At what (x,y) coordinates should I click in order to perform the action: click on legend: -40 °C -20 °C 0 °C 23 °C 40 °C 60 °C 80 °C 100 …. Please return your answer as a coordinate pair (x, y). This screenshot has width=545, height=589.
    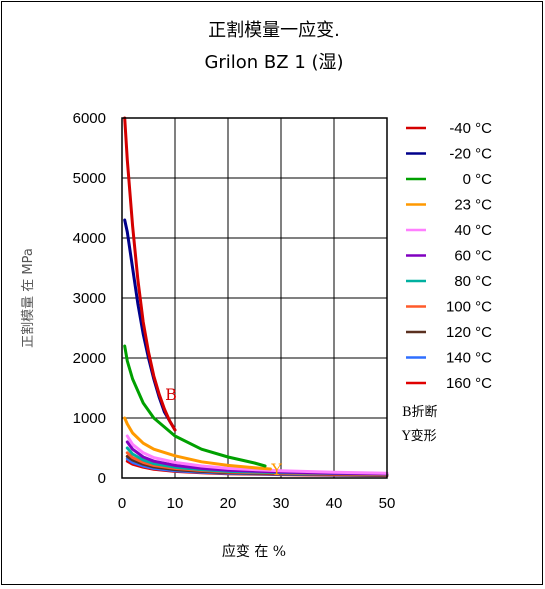
    Looking at the image, I should click on (449, 256).